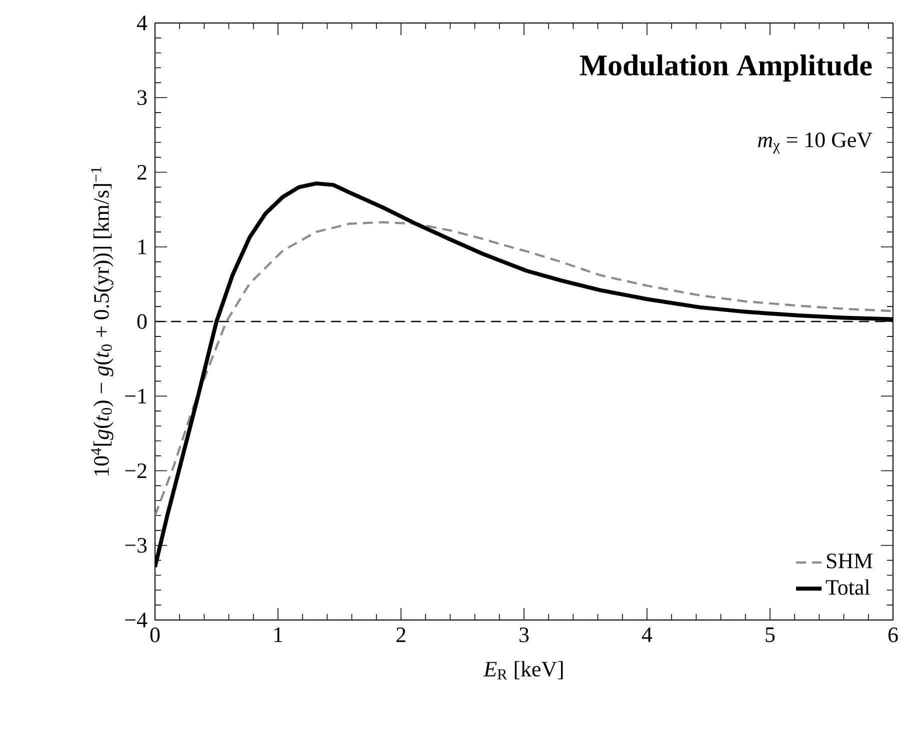  Describe the element at coordinates (278, 635) in the screenshot. I see `x-tick-label: 1` at that location.